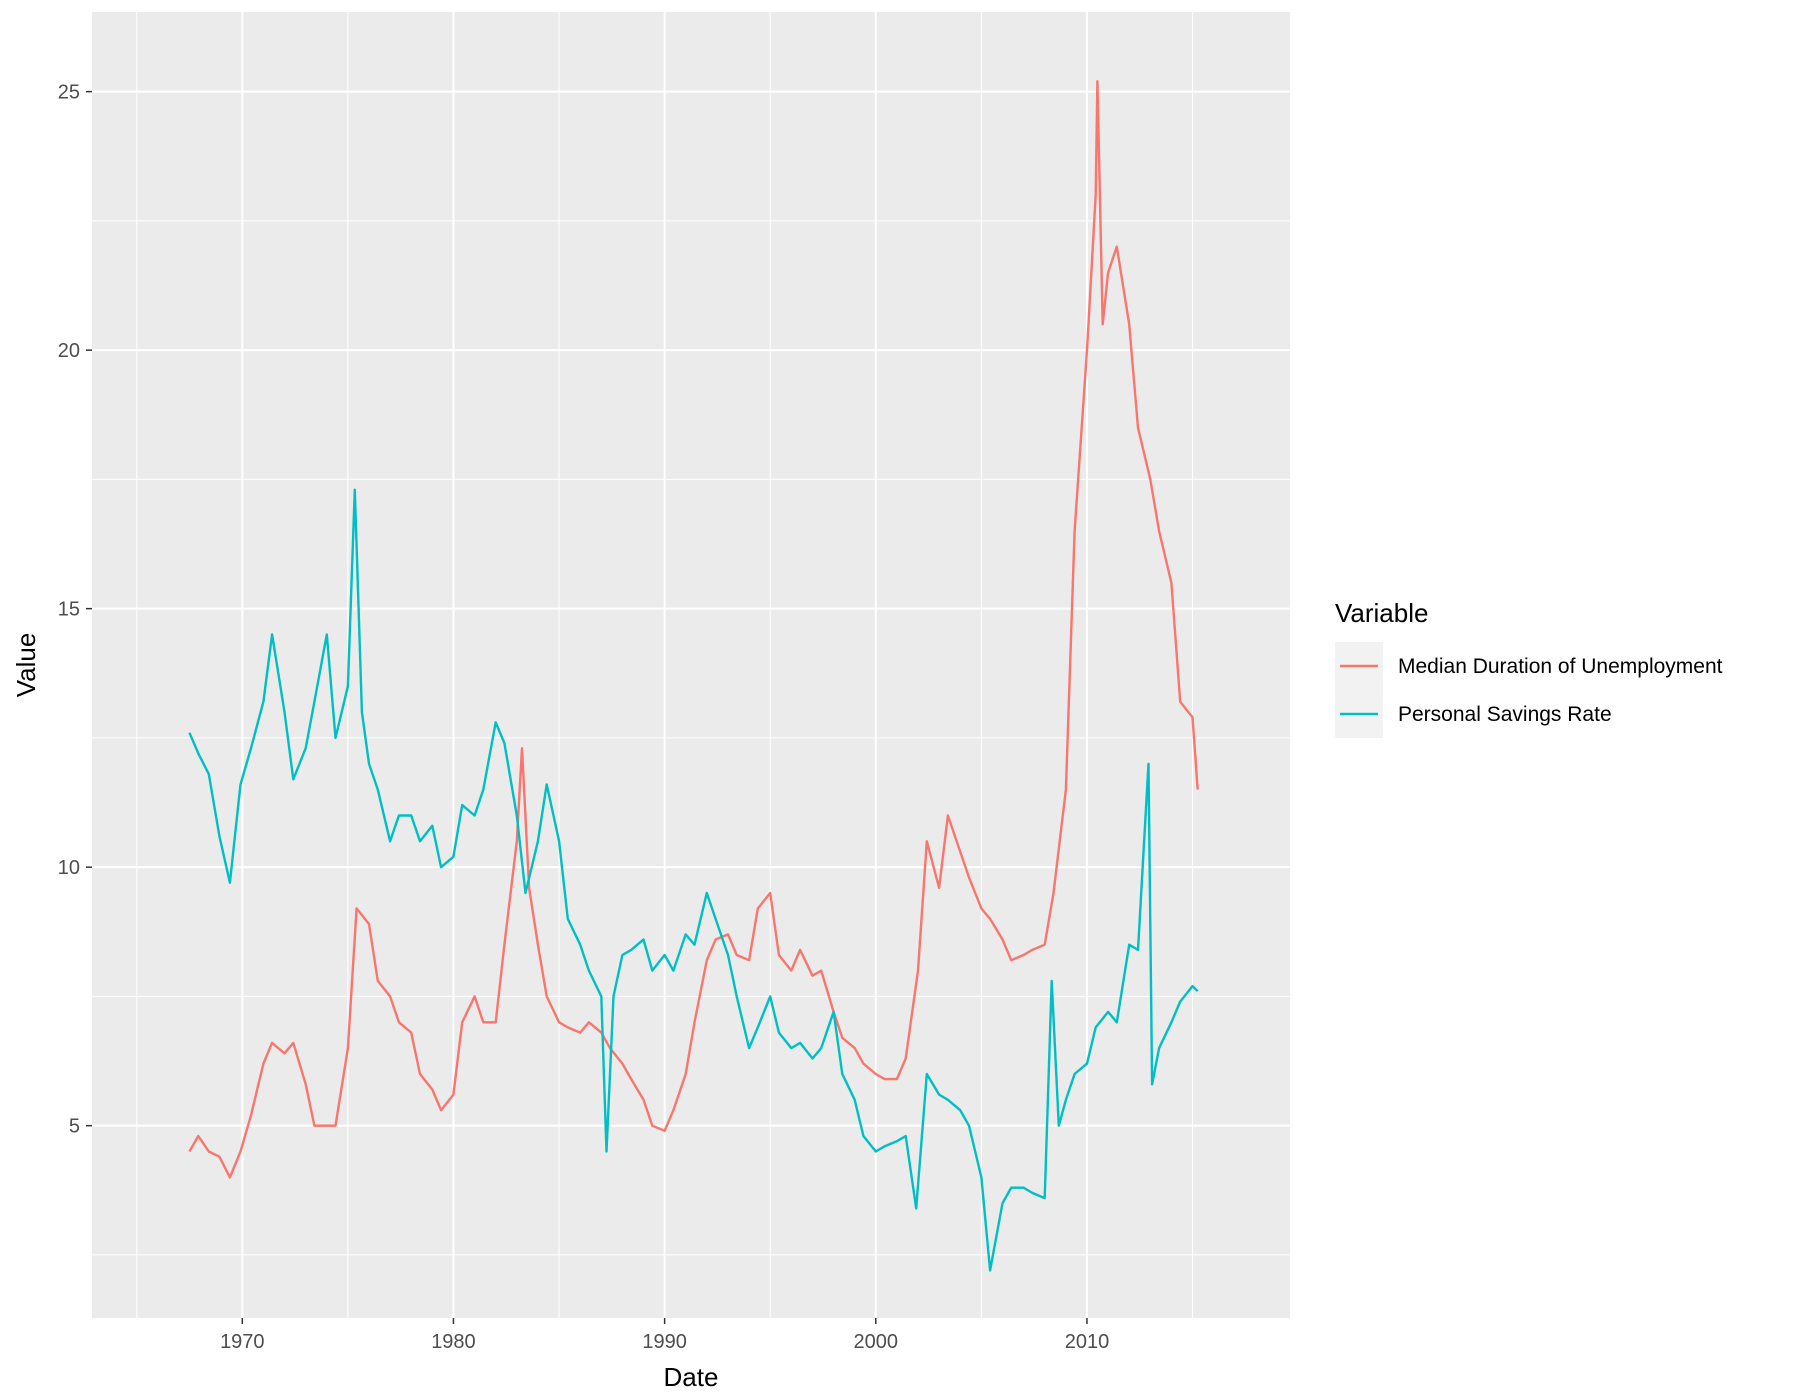 Image resolution: width=1800 pixels, height=1400 pixels. I want to click on y-tick-label: 20, so click(69, 351).